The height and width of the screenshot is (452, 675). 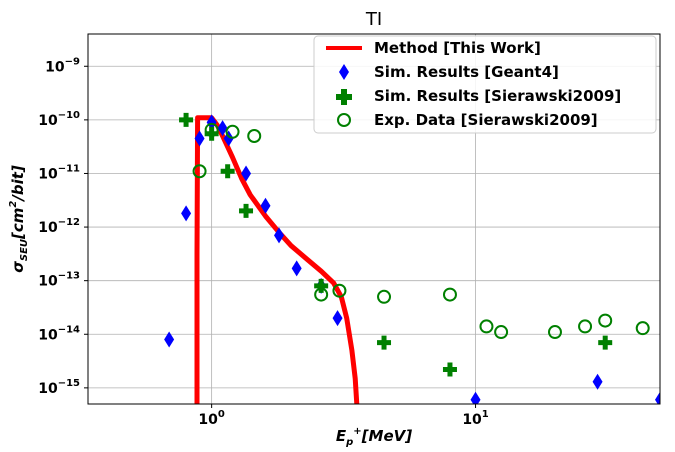 I want to click on y-tick-labels: 10−9 10−10 10−11 10−12 10−13 10−14 10−15, so click(x=63, y=226).